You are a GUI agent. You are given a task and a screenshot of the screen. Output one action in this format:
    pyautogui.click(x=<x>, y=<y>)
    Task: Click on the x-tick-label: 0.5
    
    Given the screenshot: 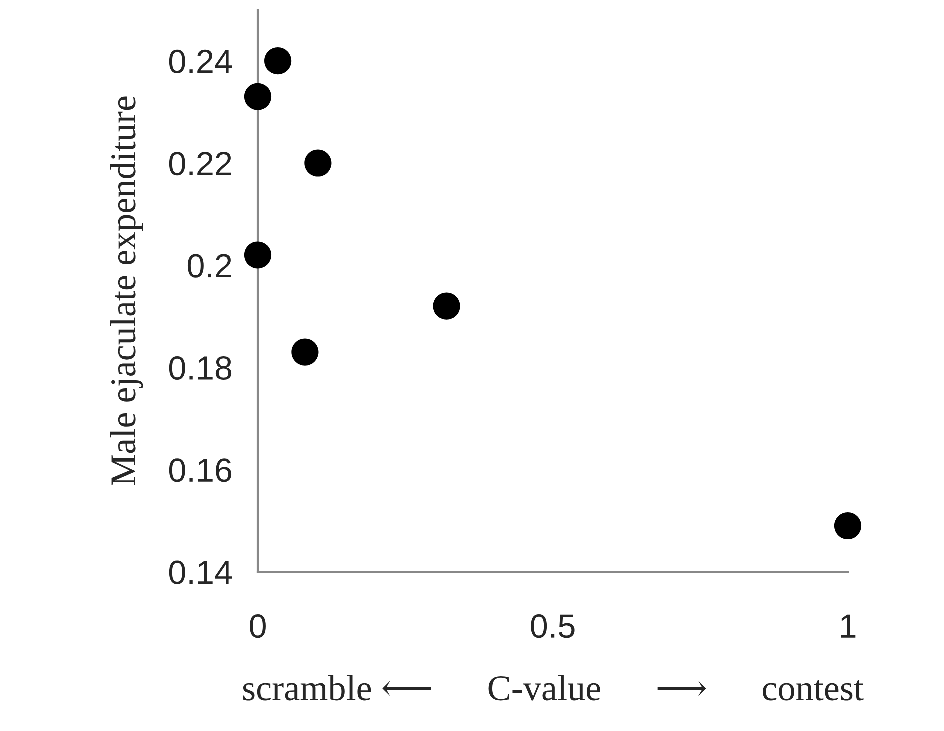 What is the action you would take?
    pyautogui.click(x=553, y=626)
    